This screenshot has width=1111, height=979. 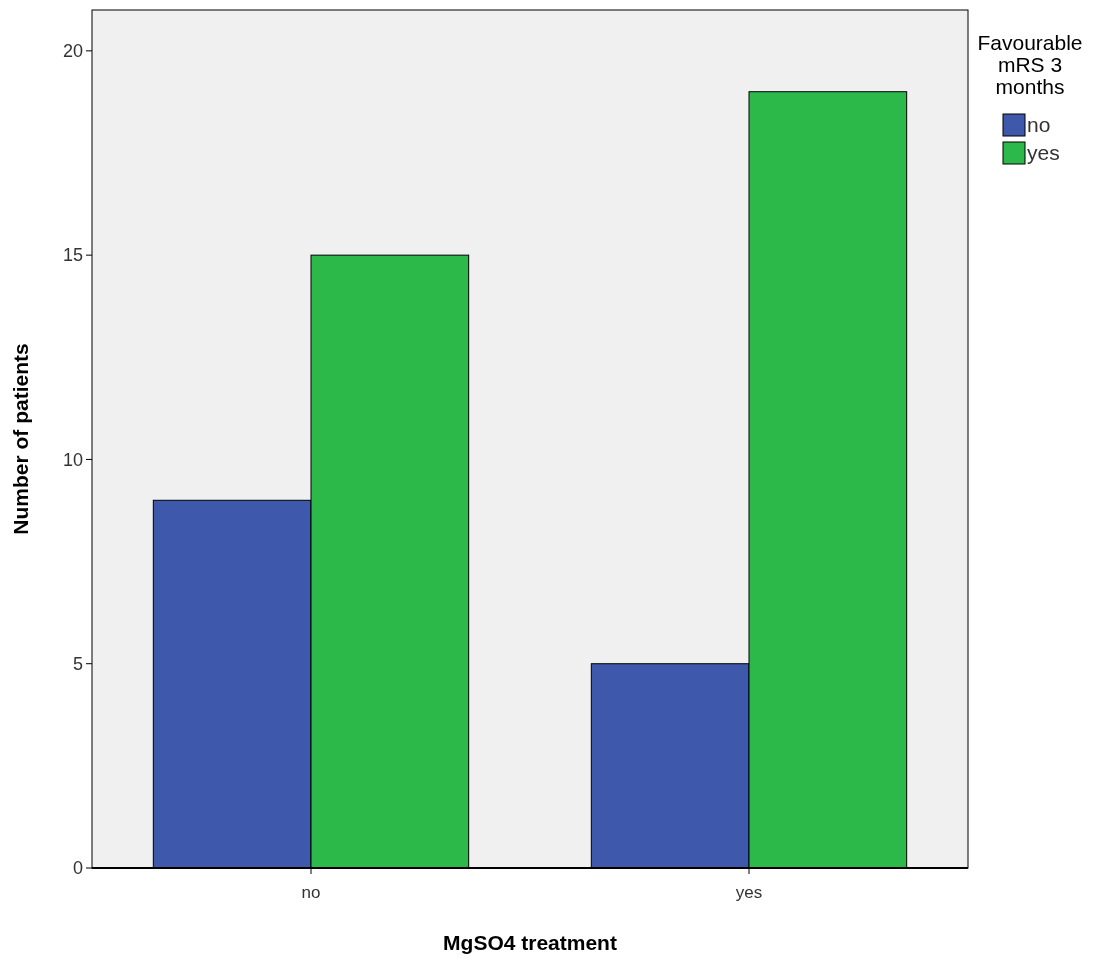 What do you see at coordinates (77, 868) in the screenshot?
I see `y-tick-label: 0` at bounding box center [77, 868].